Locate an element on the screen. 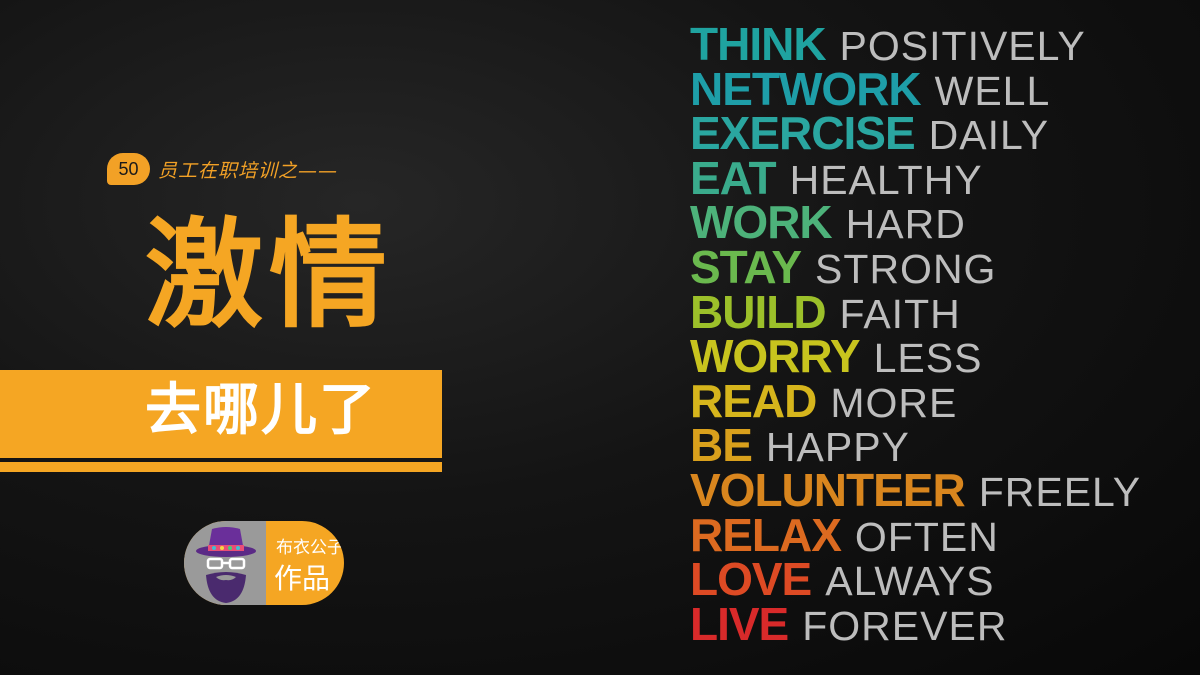  motto-modifier: LESS is located at coordinates (928, 358).